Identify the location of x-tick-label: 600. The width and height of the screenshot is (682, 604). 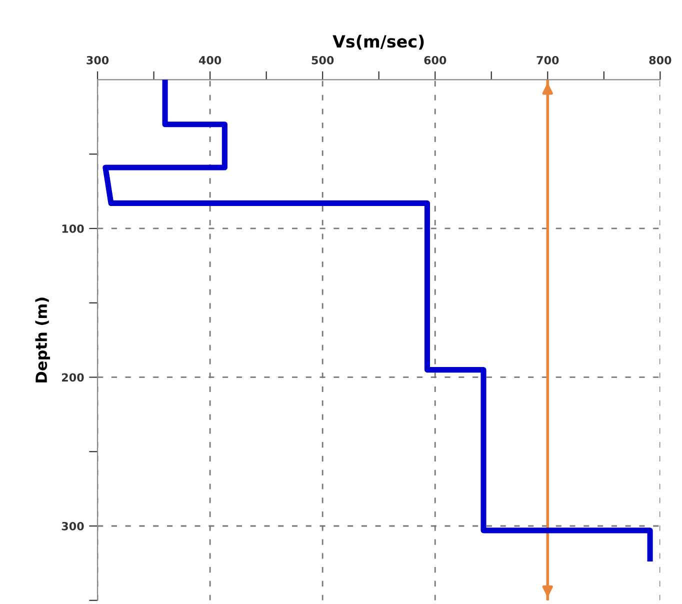
(435, 60).